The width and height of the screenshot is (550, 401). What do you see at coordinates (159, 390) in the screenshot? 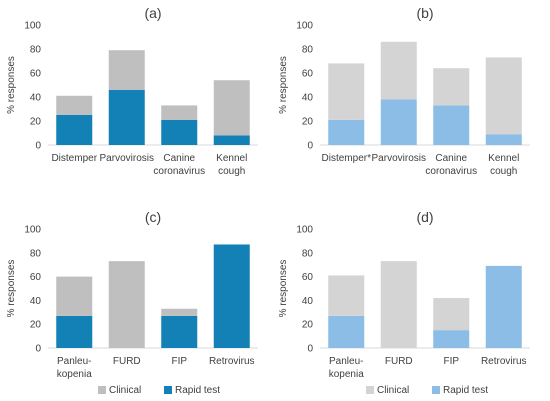
I see `legend-left: Clinical Rapid test` at bounding box center [159, 390].